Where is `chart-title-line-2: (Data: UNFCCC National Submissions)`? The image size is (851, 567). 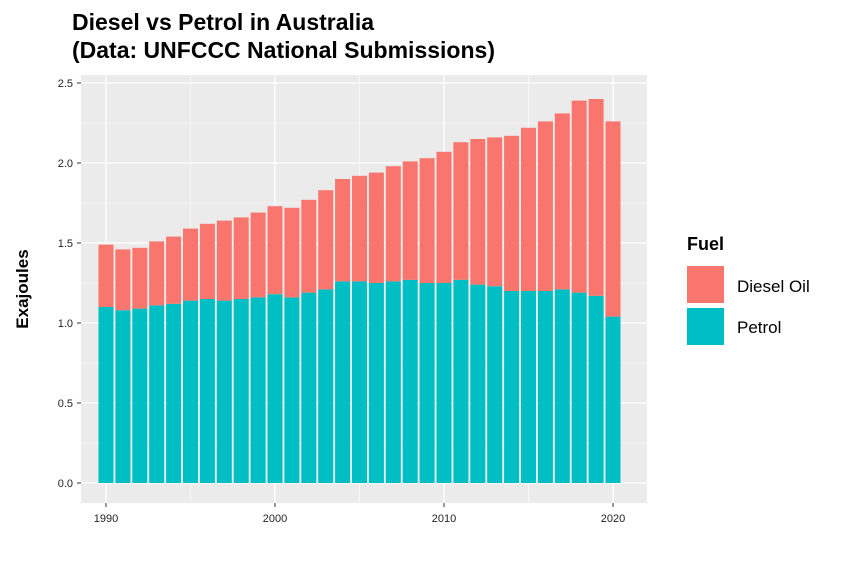 chart-title-line-2: (Data: UNFCCC National Submissions) is located at coordinates (283, 50).